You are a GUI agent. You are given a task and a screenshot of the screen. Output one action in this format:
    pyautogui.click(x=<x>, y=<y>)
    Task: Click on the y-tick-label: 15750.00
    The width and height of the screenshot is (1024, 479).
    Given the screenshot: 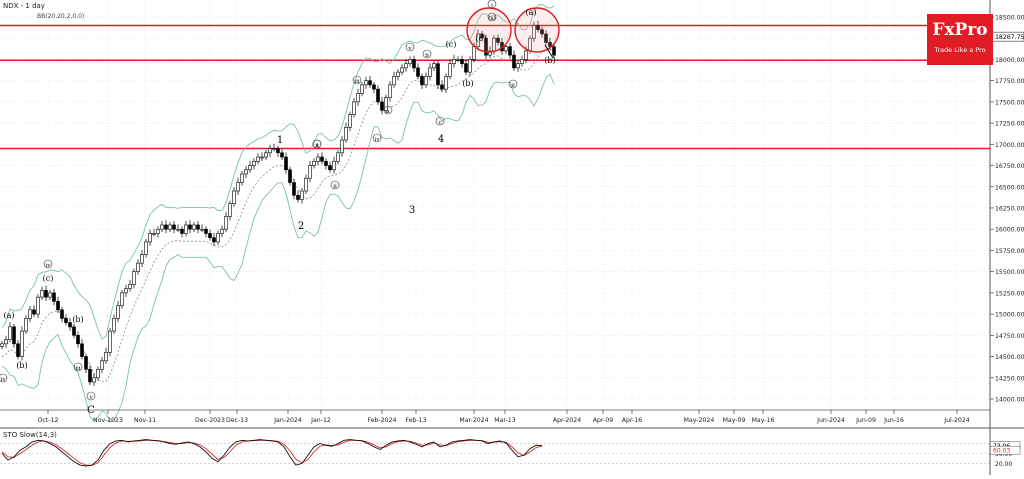 What is the action you would take?
    pyautogui.click(x=1009, y=251)
    